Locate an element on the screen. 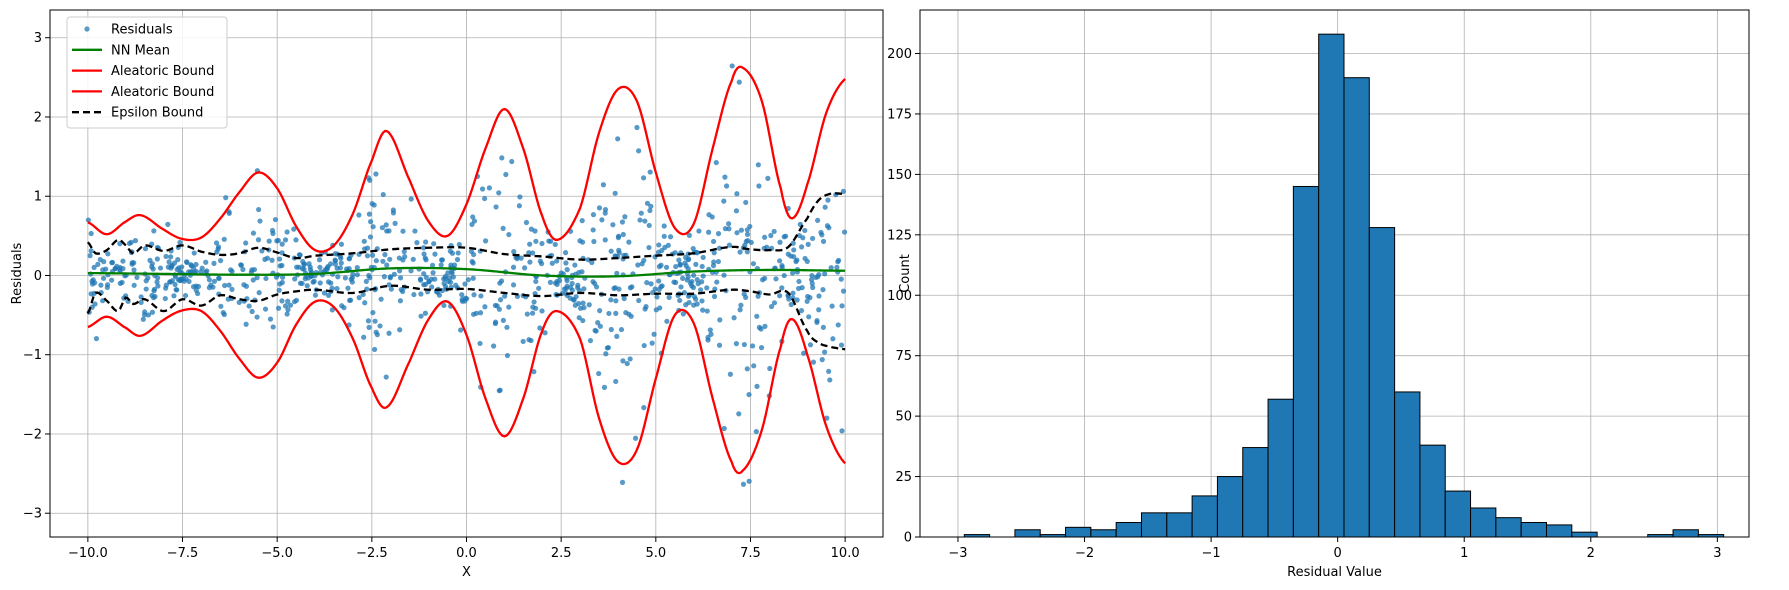  y-tick-label: 25 is located at coordinates (903, 477).